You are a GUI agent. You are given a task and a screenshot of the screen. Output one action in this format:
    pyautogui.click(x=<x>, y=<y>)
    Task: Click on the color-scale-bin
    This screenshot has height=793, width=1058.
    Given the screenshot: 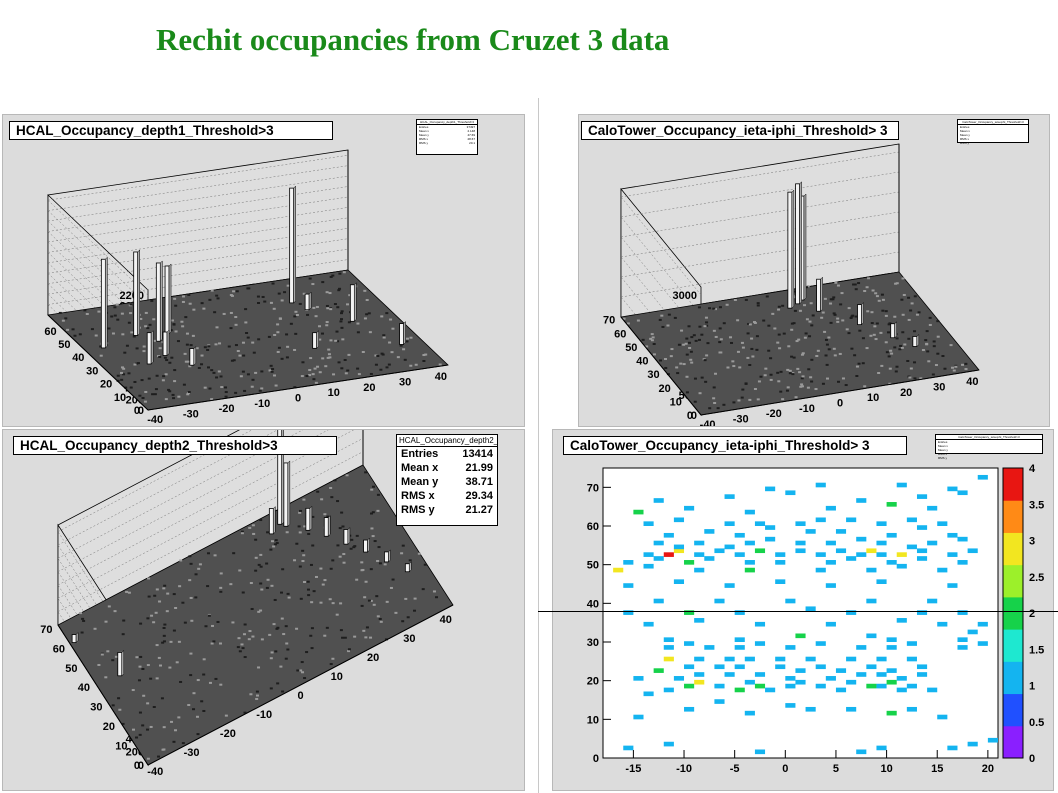 What is the action you would take?
    pyautogui.click(x=1013, y=742)
    